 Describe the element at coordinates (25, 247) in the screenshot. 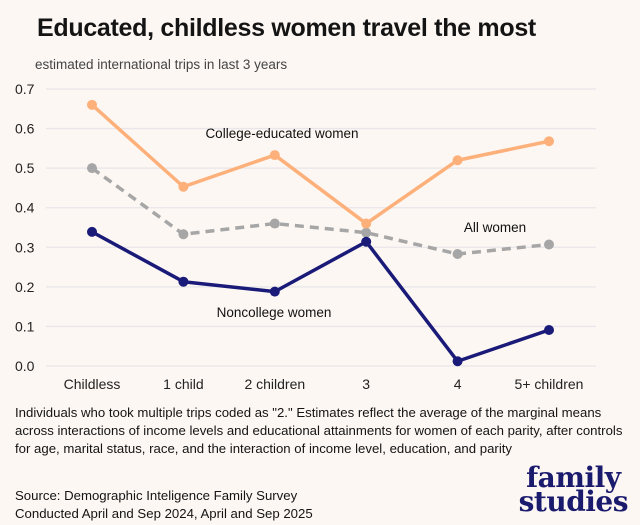

I see `y-tick-label: 0.3` at that location.